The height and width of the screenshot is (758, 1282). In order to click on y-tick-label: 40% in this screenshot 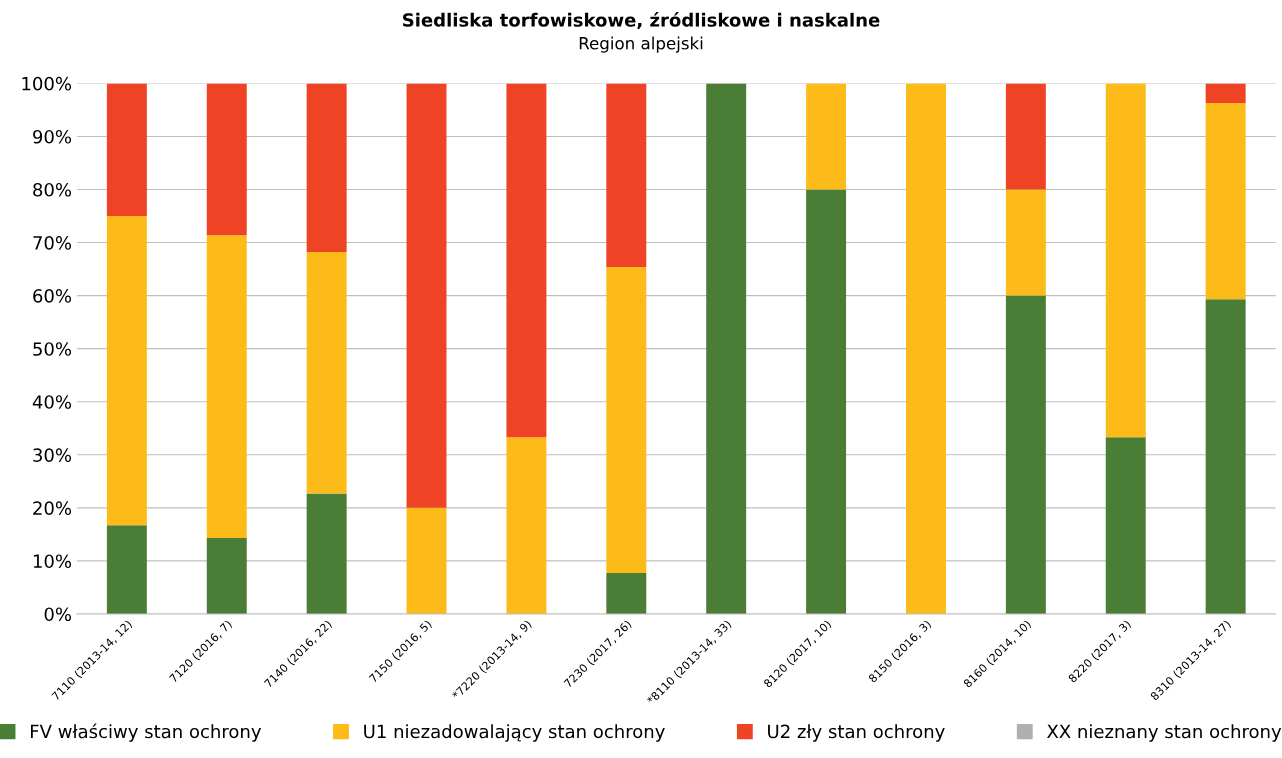, I will do `click(52, 402)`.